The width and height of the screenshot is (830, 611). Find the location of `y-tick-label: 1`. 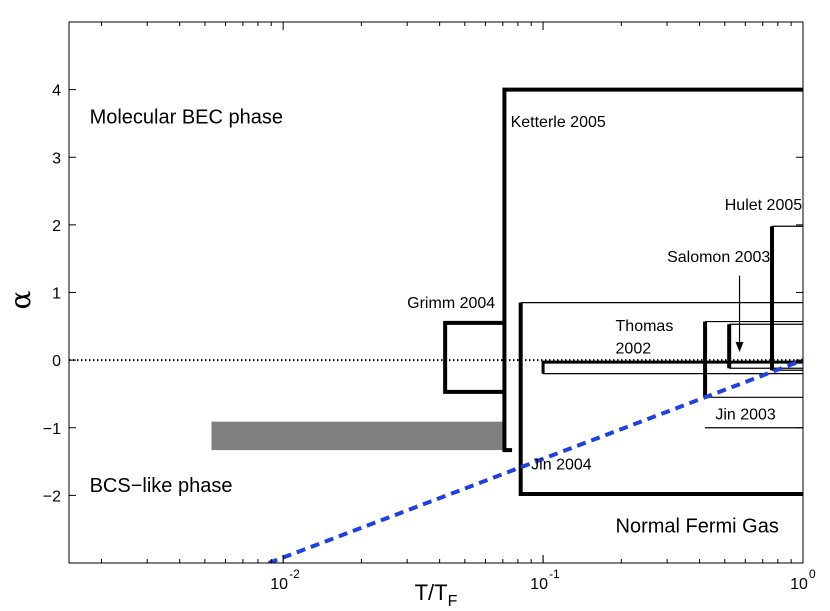

y-tick-label: 1 is located at coordinates (56, 294).